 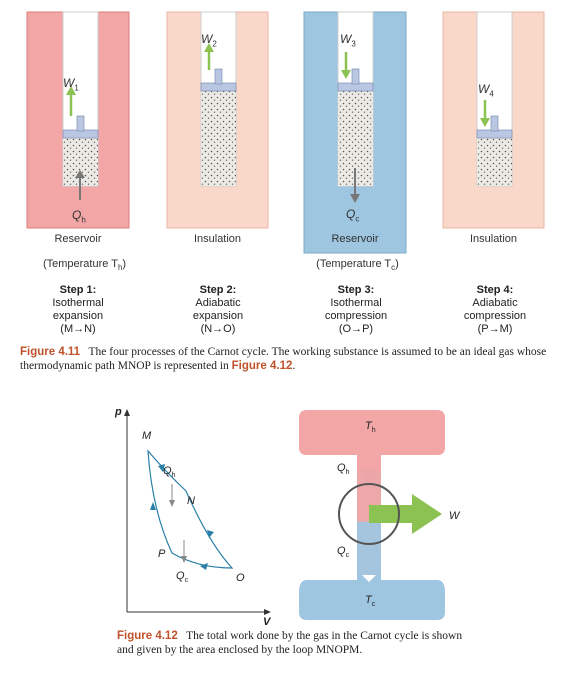 What do you see at coordinates (343, 469) in the screenshot?
I see `engine-qh-label: Qh` at bounding box center [343, 469].